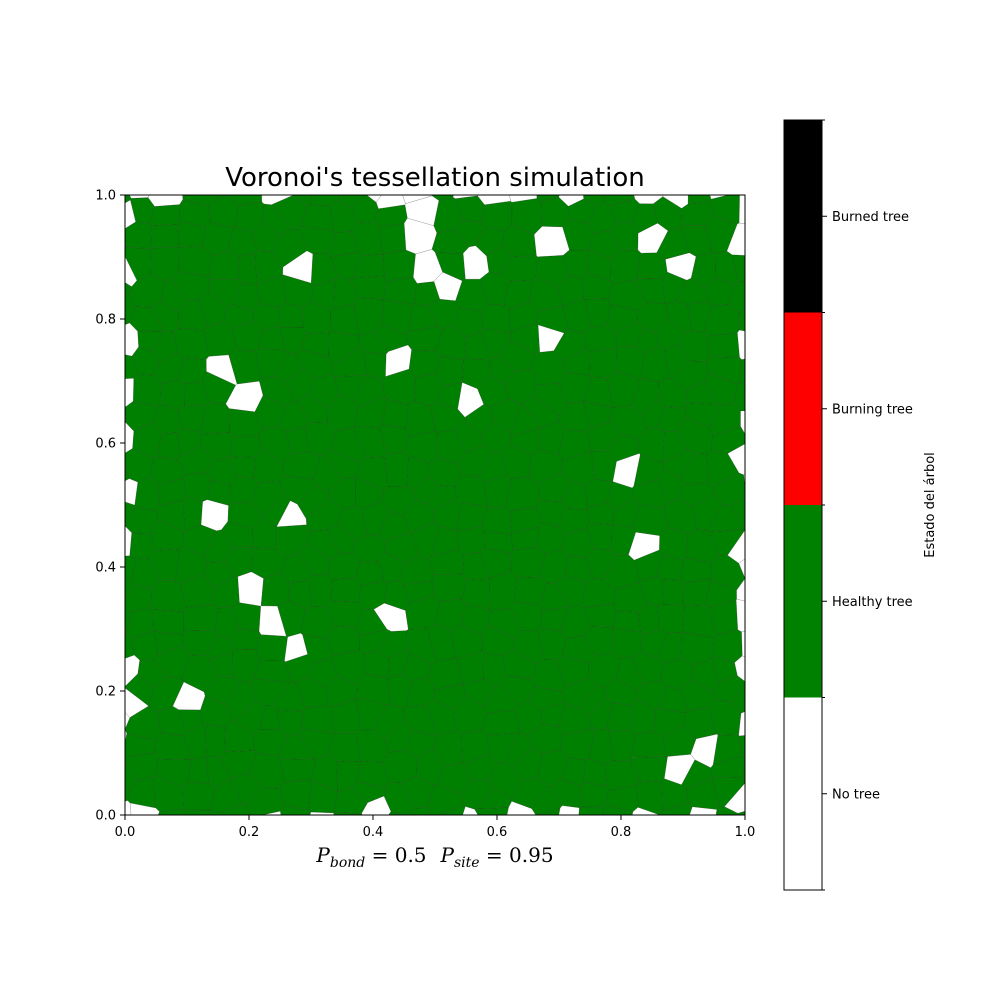  I want to click on x-tick-label: 0.2, so click(249, 832).